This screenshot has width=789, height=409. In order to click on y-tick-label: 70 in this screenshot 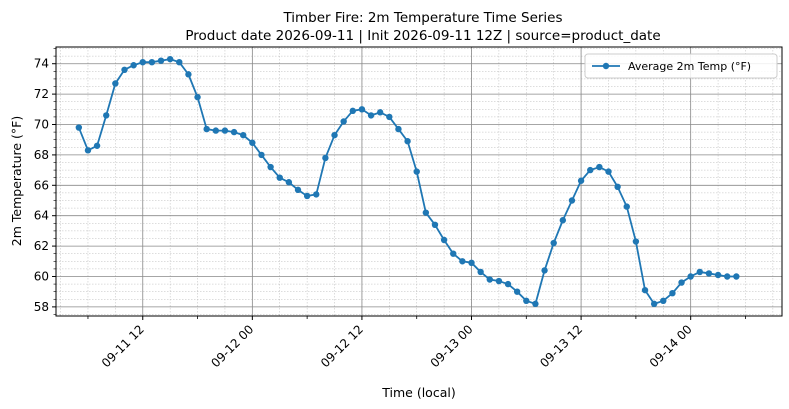, I will do `click(41, 125)`.